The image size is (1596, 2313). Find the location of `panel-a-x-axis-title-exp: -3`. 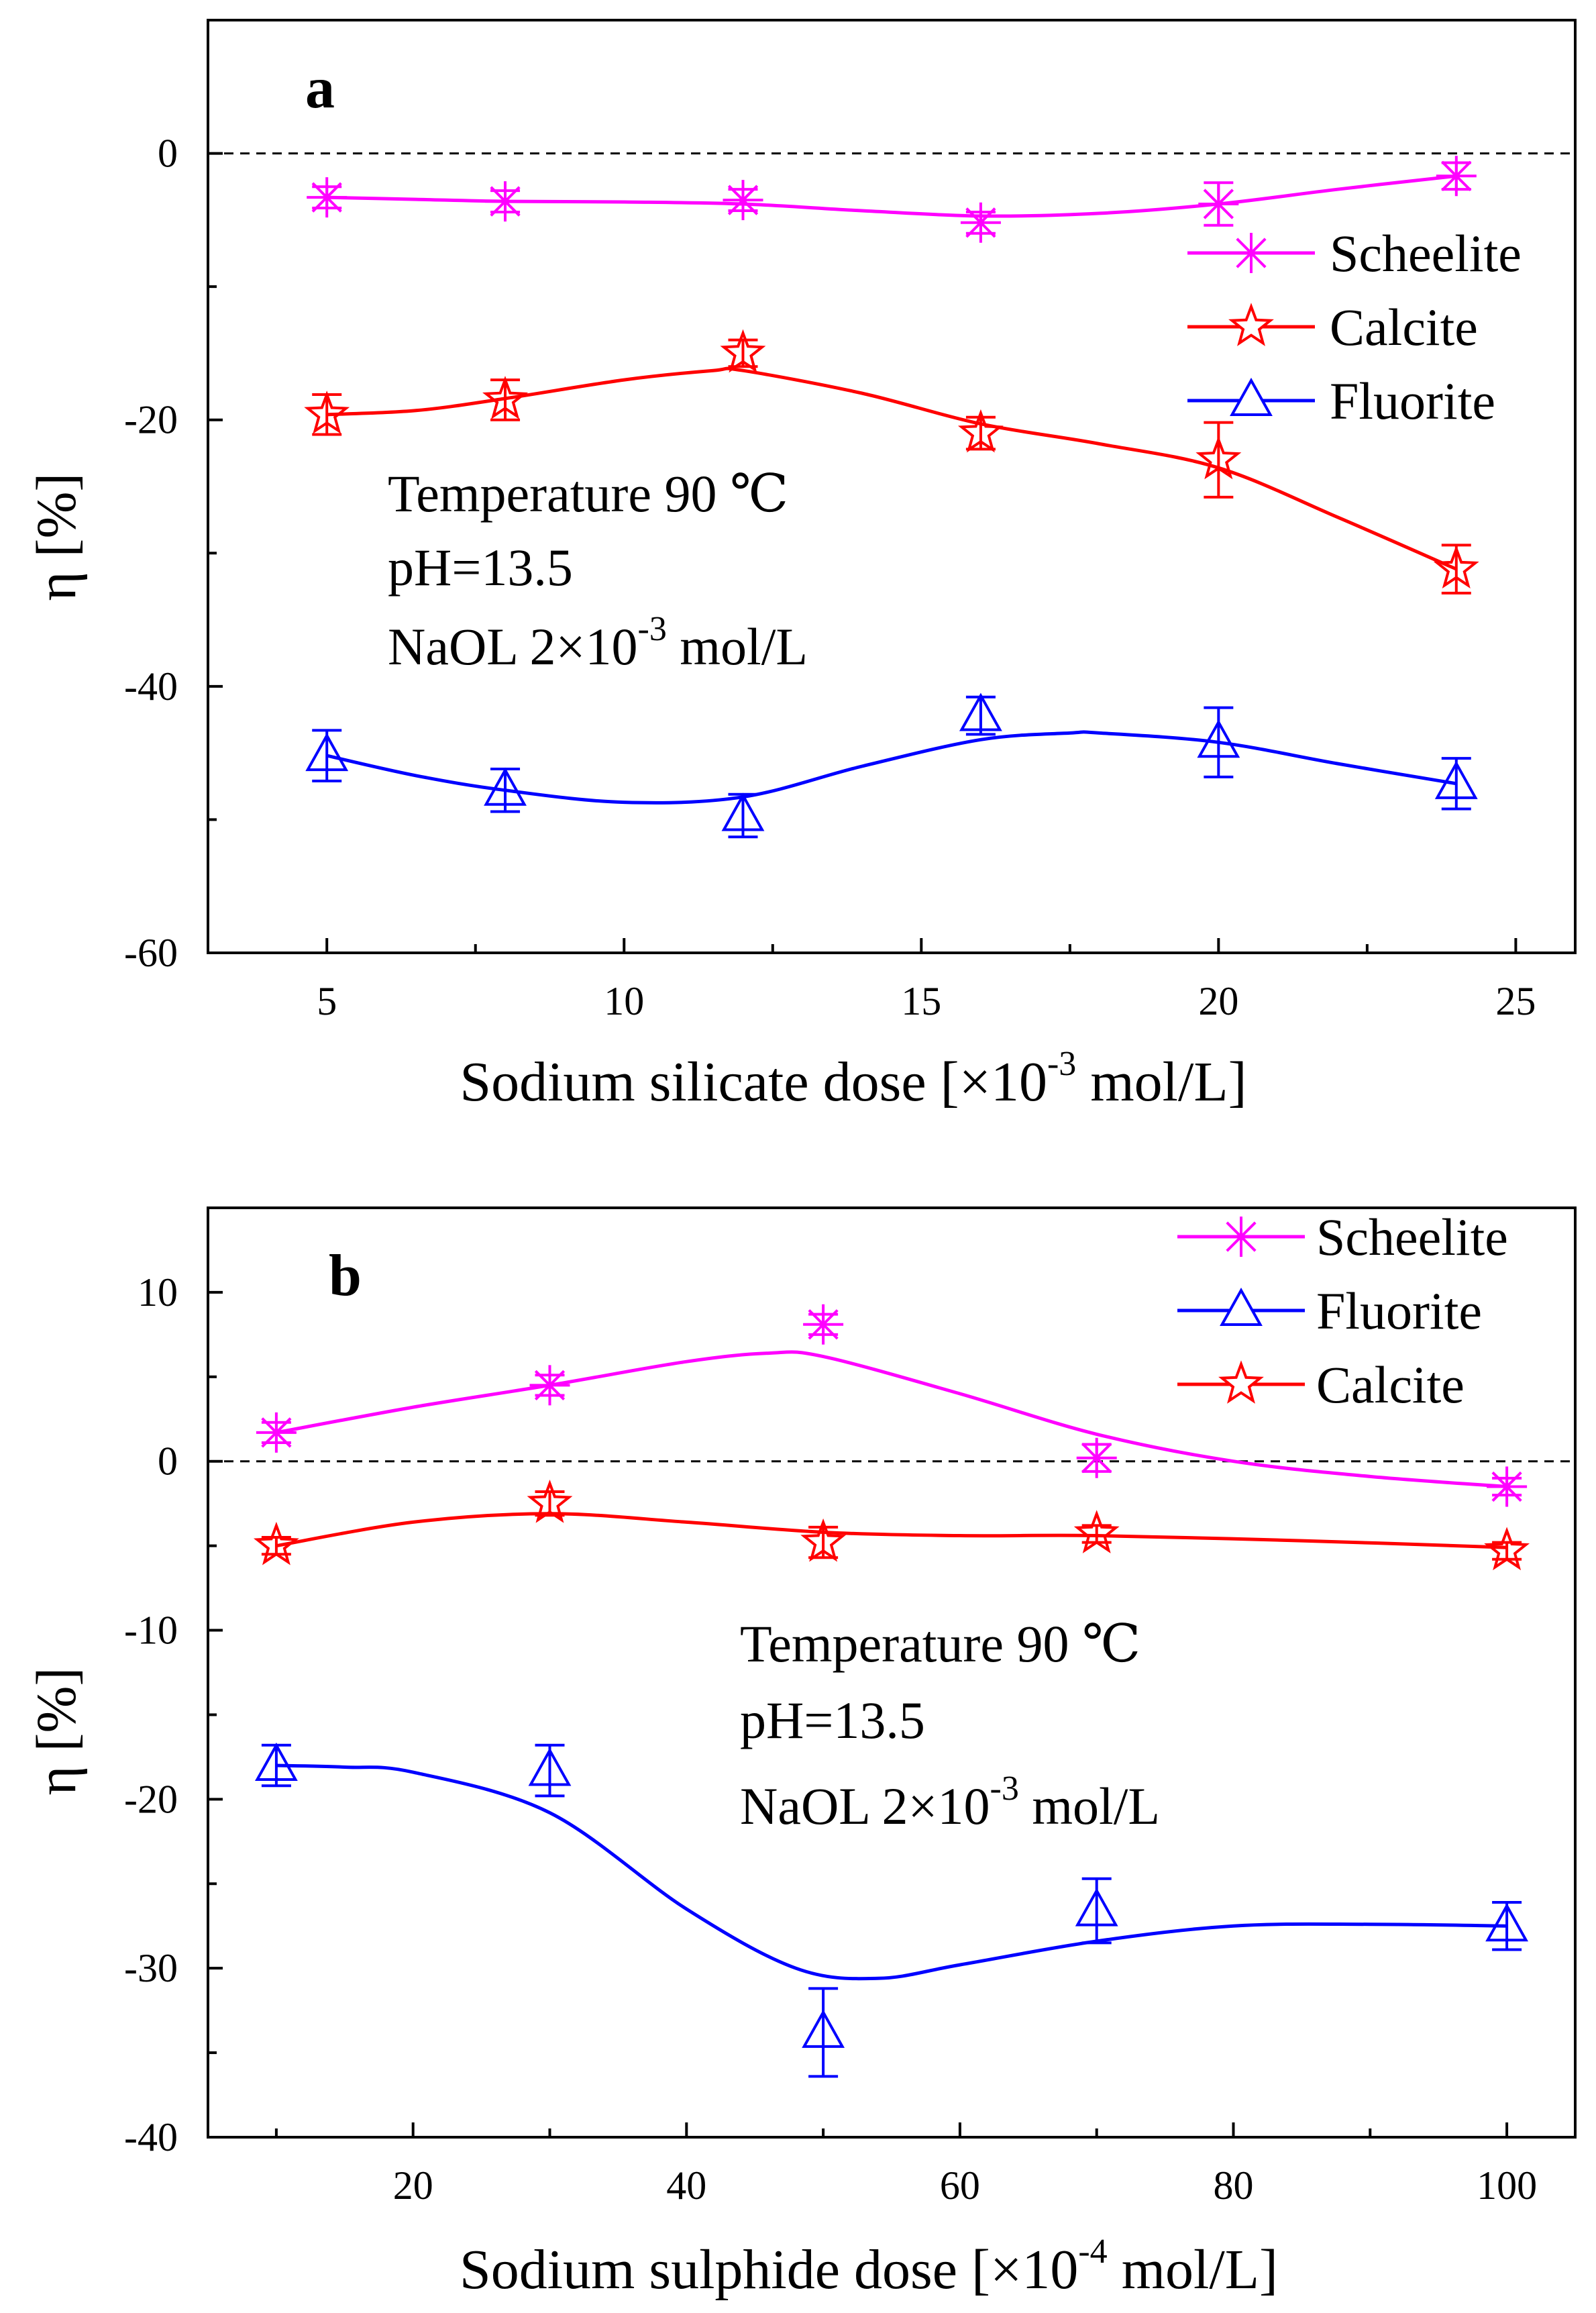

panel-a-x-axis-title-exp: -3 is located at coordinates (1061, 1064).